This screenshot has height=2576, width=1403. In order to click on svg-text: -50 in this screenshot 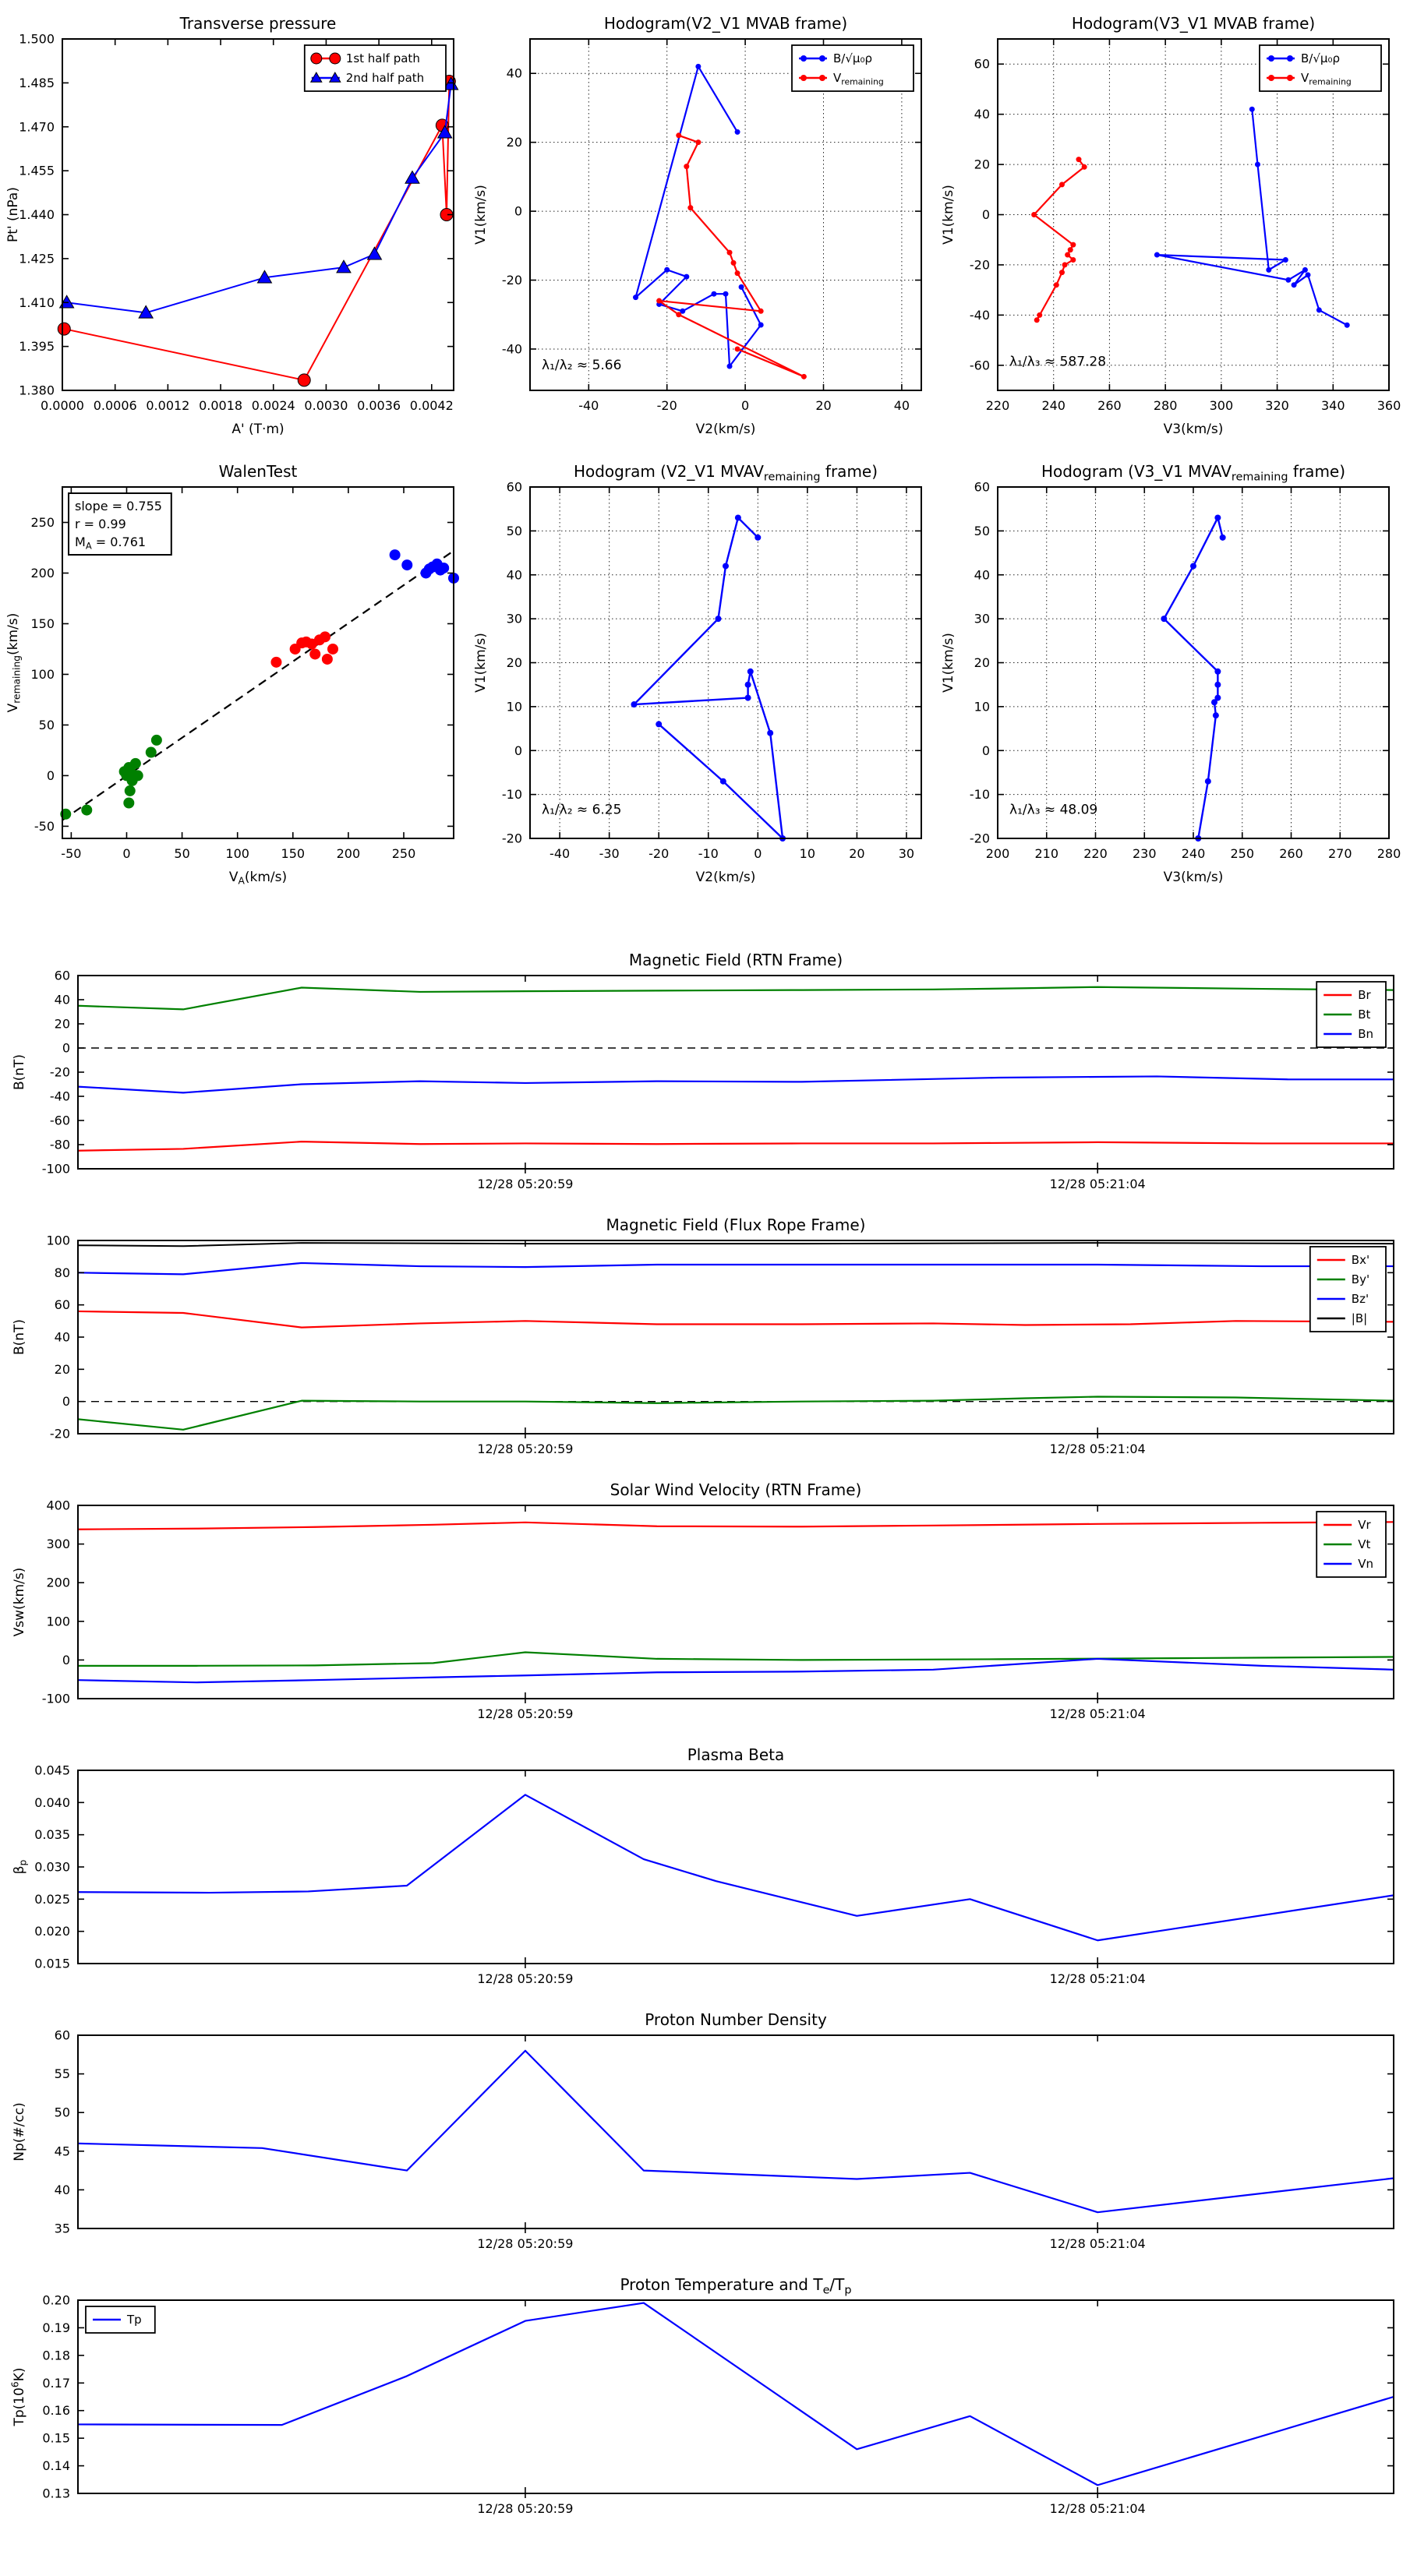, I will do `click(44, 826)`.